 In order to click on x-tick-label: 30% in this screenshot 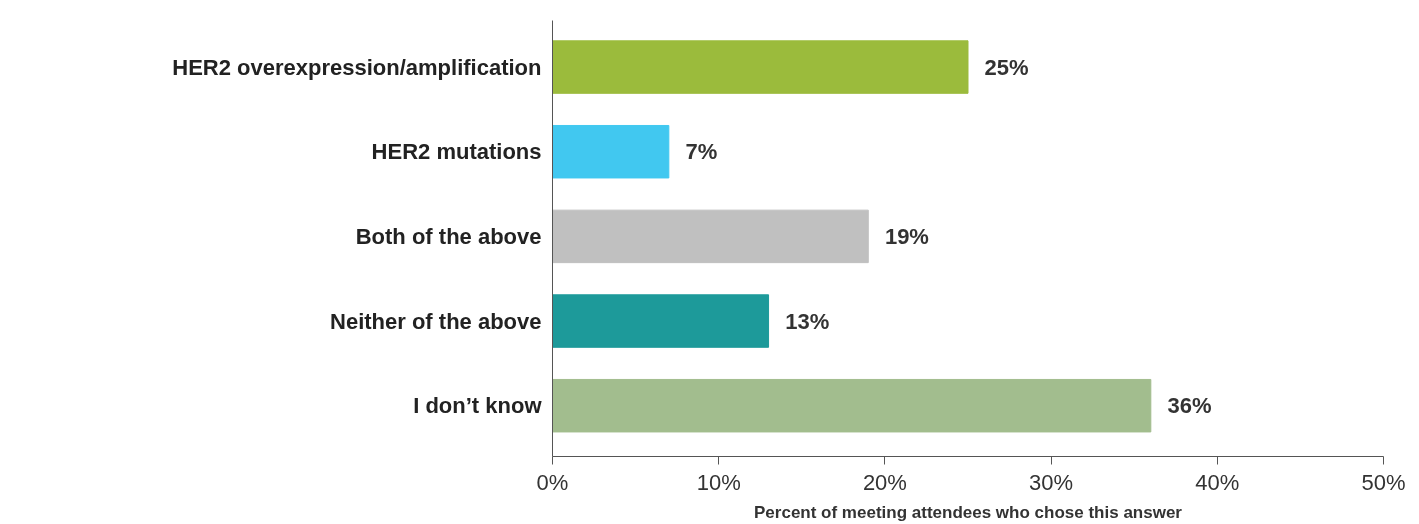, I will do `click(1051, 482)`.